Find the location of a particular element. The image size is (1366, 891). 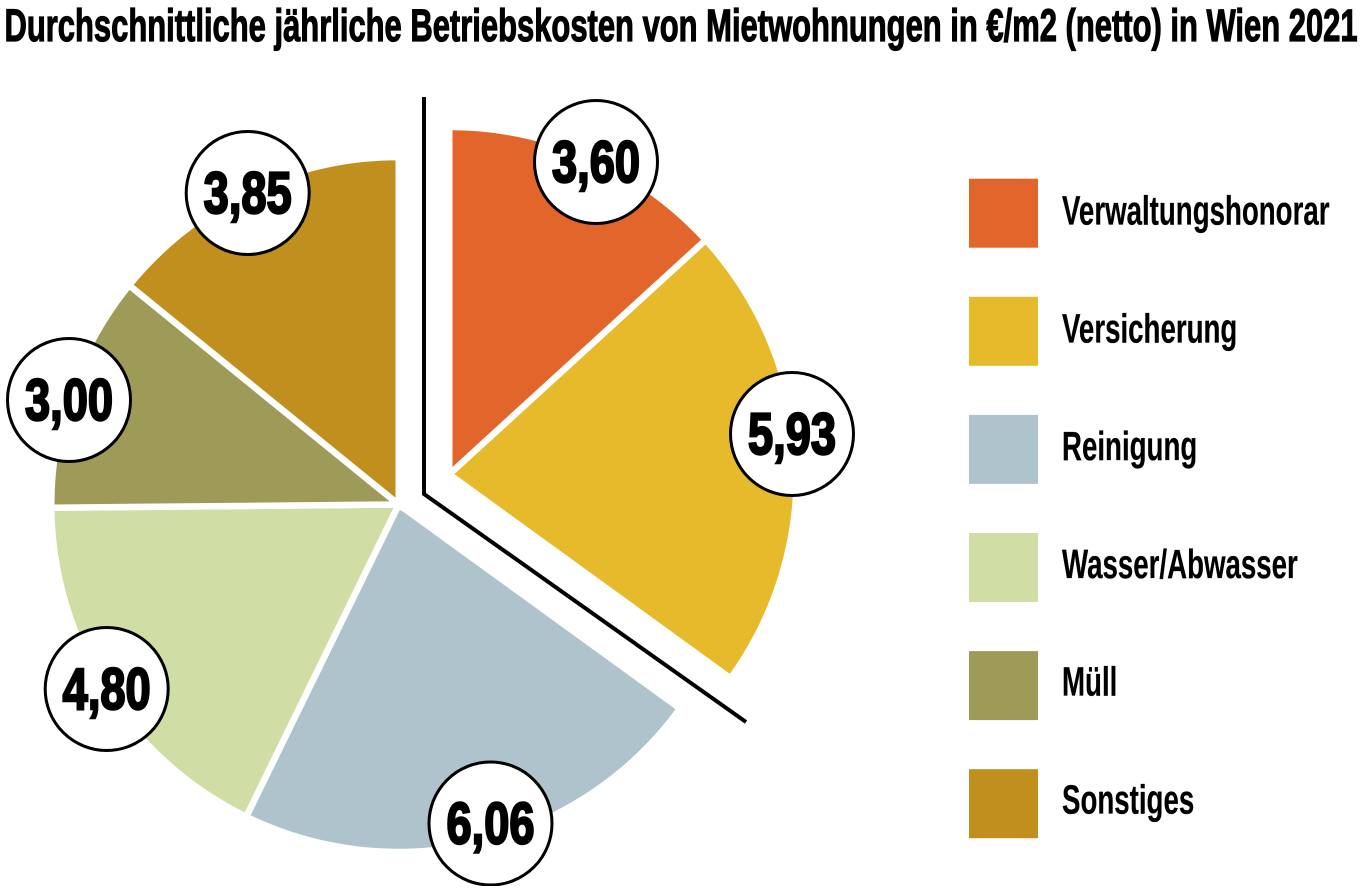

svg-text: Sonstiges is located at coordinates (1128, 800).